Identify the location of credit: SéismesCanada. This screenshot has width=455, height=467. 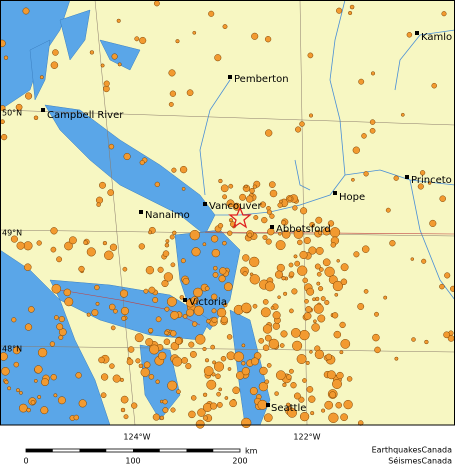
(420, 461).